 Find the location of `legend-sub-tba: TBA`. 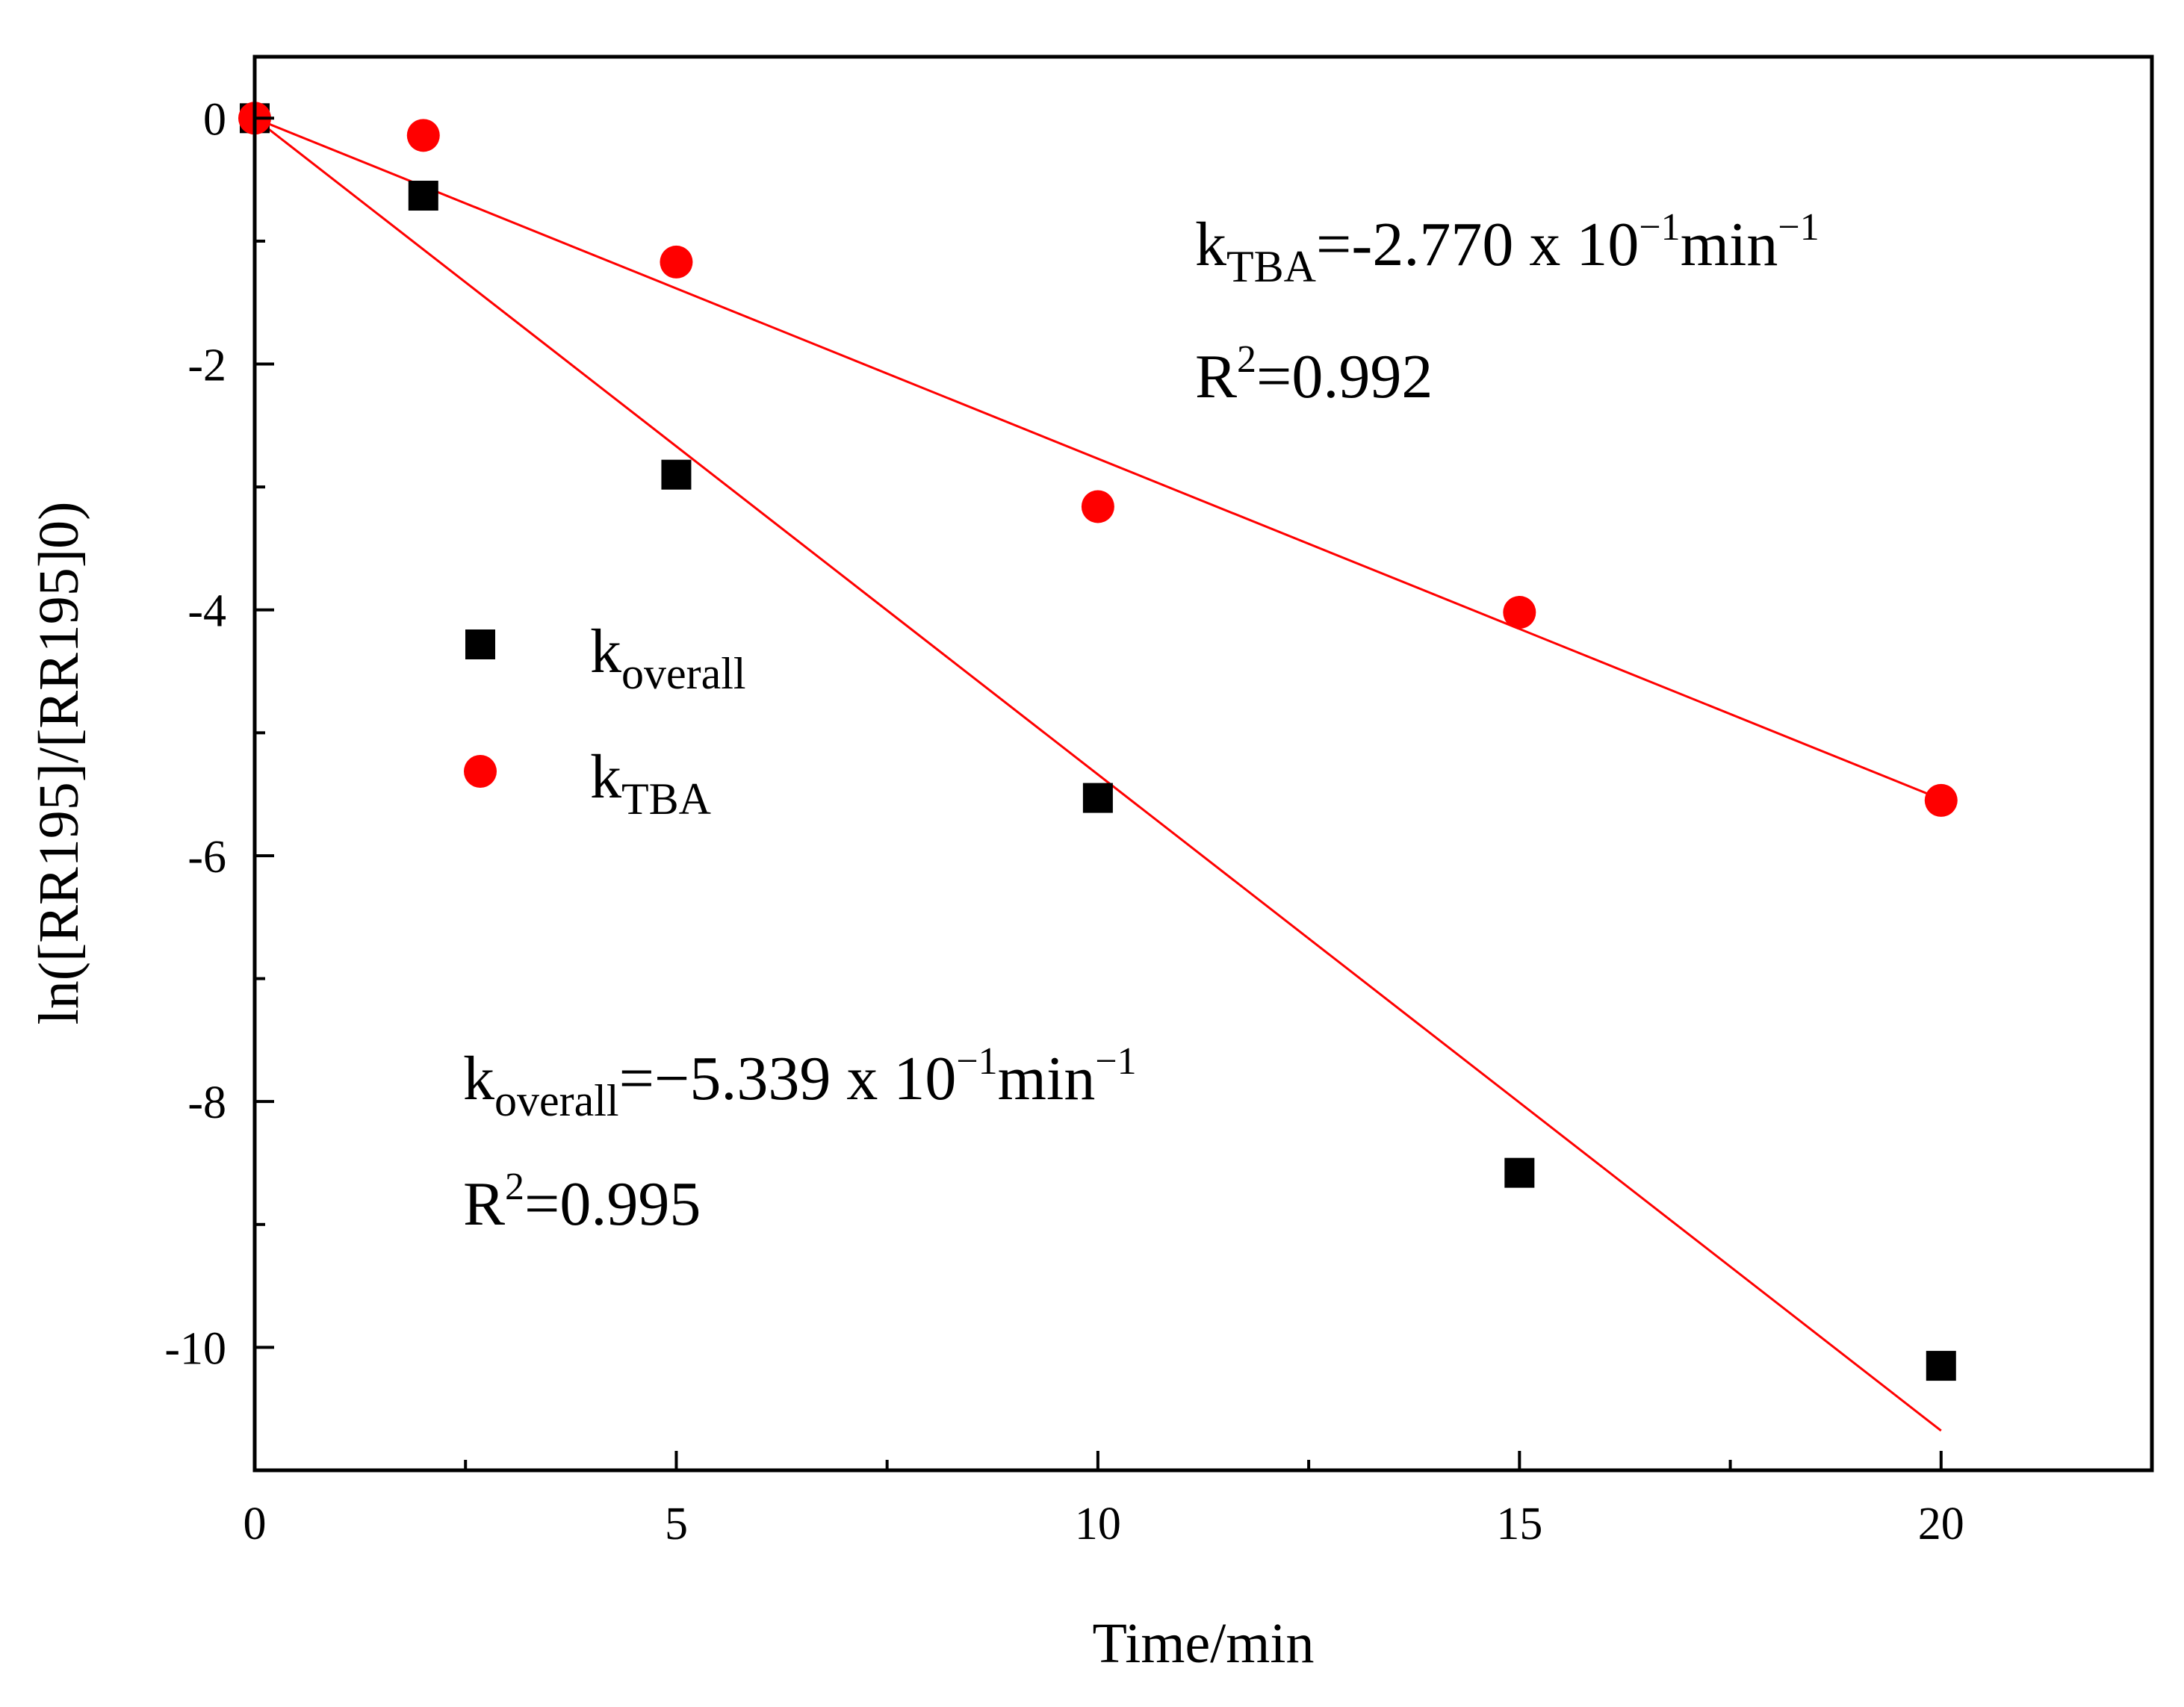

legend-sub-tba: TBA is located at coordinates (666, 799).